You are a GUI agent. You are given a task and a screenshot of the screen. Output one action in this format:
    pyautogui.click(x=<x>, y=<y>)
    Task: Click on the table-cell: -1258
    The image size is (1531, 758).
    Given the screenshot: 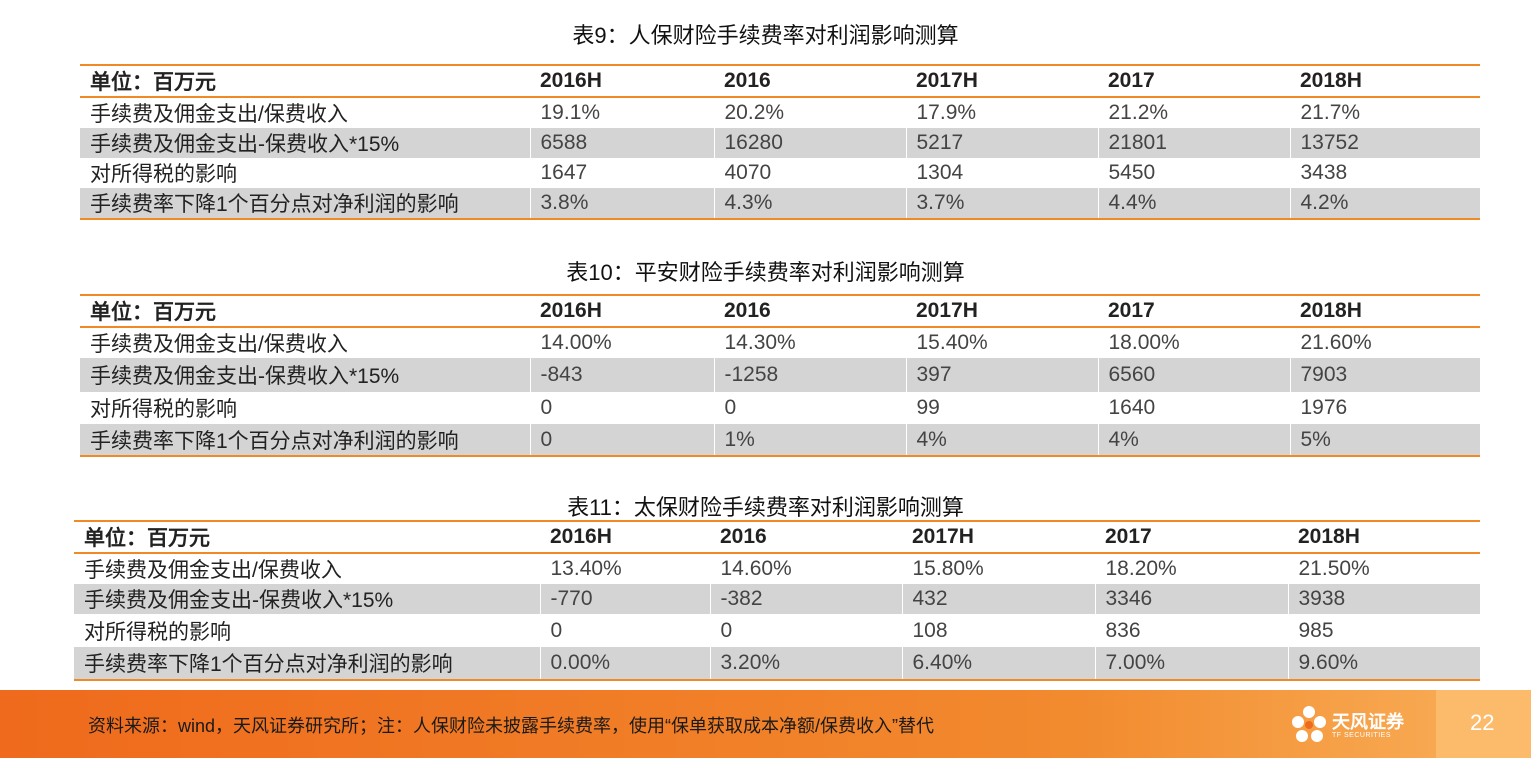 What is the action you would take?
    pyautogui.click(x=809, y=375)
    